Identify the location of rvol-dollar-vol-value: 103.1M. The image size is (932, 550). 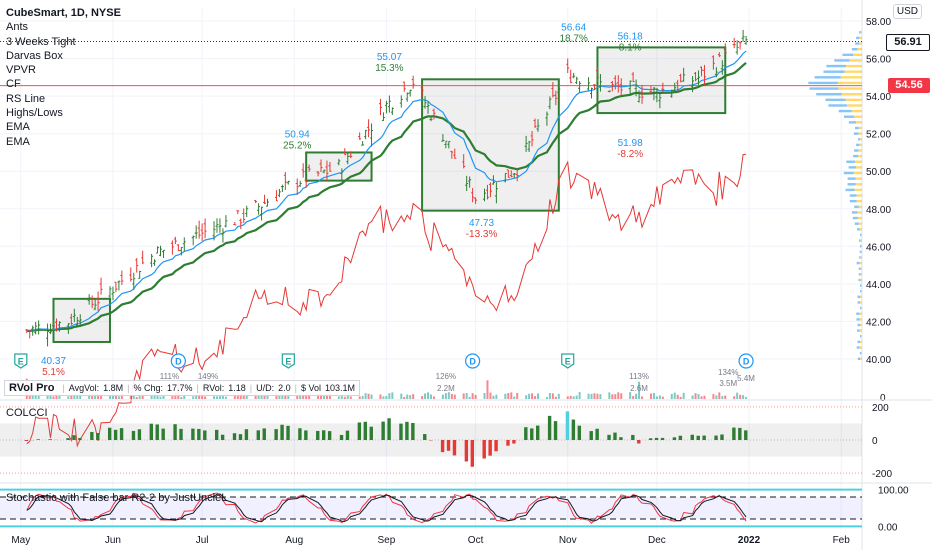
(340, 388).